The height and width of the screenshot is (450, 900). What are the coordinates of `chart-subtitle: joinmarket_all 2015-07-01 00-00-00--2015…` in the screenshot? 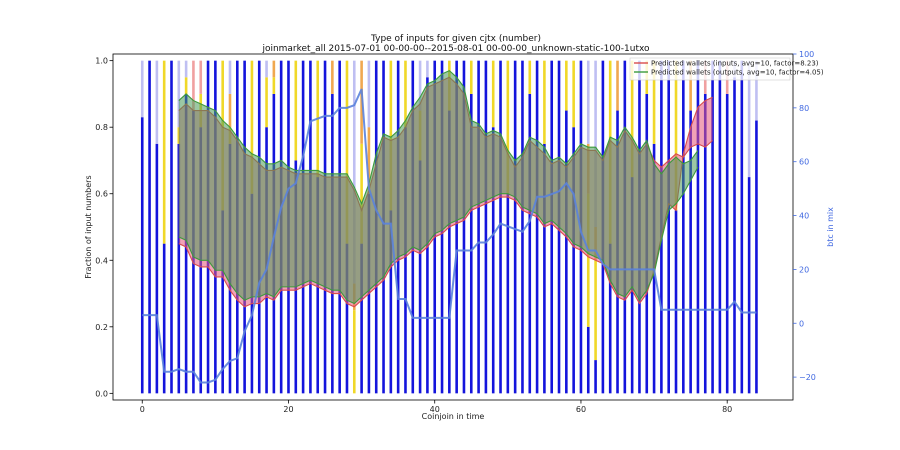 It's located at (455, 49).